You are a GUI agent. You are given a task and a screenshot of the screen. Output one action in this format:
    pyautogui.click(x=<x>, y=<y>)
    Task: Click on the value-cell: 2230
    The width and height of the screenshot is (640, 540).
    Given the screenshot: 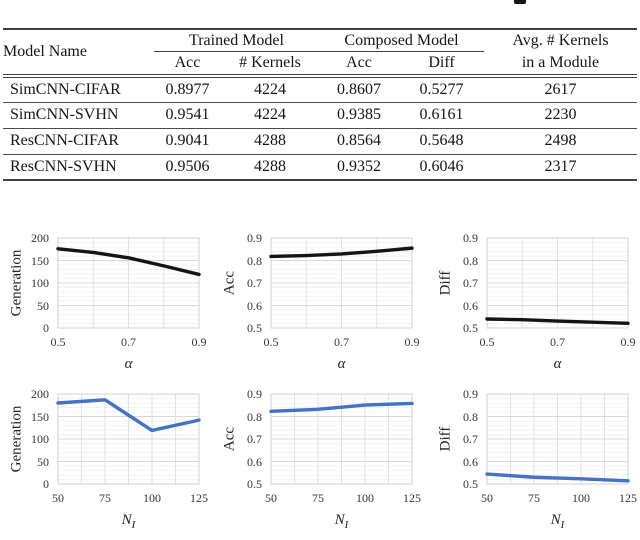 What is the action you would take?
    pyautogui.click(x=560, y=114)
    